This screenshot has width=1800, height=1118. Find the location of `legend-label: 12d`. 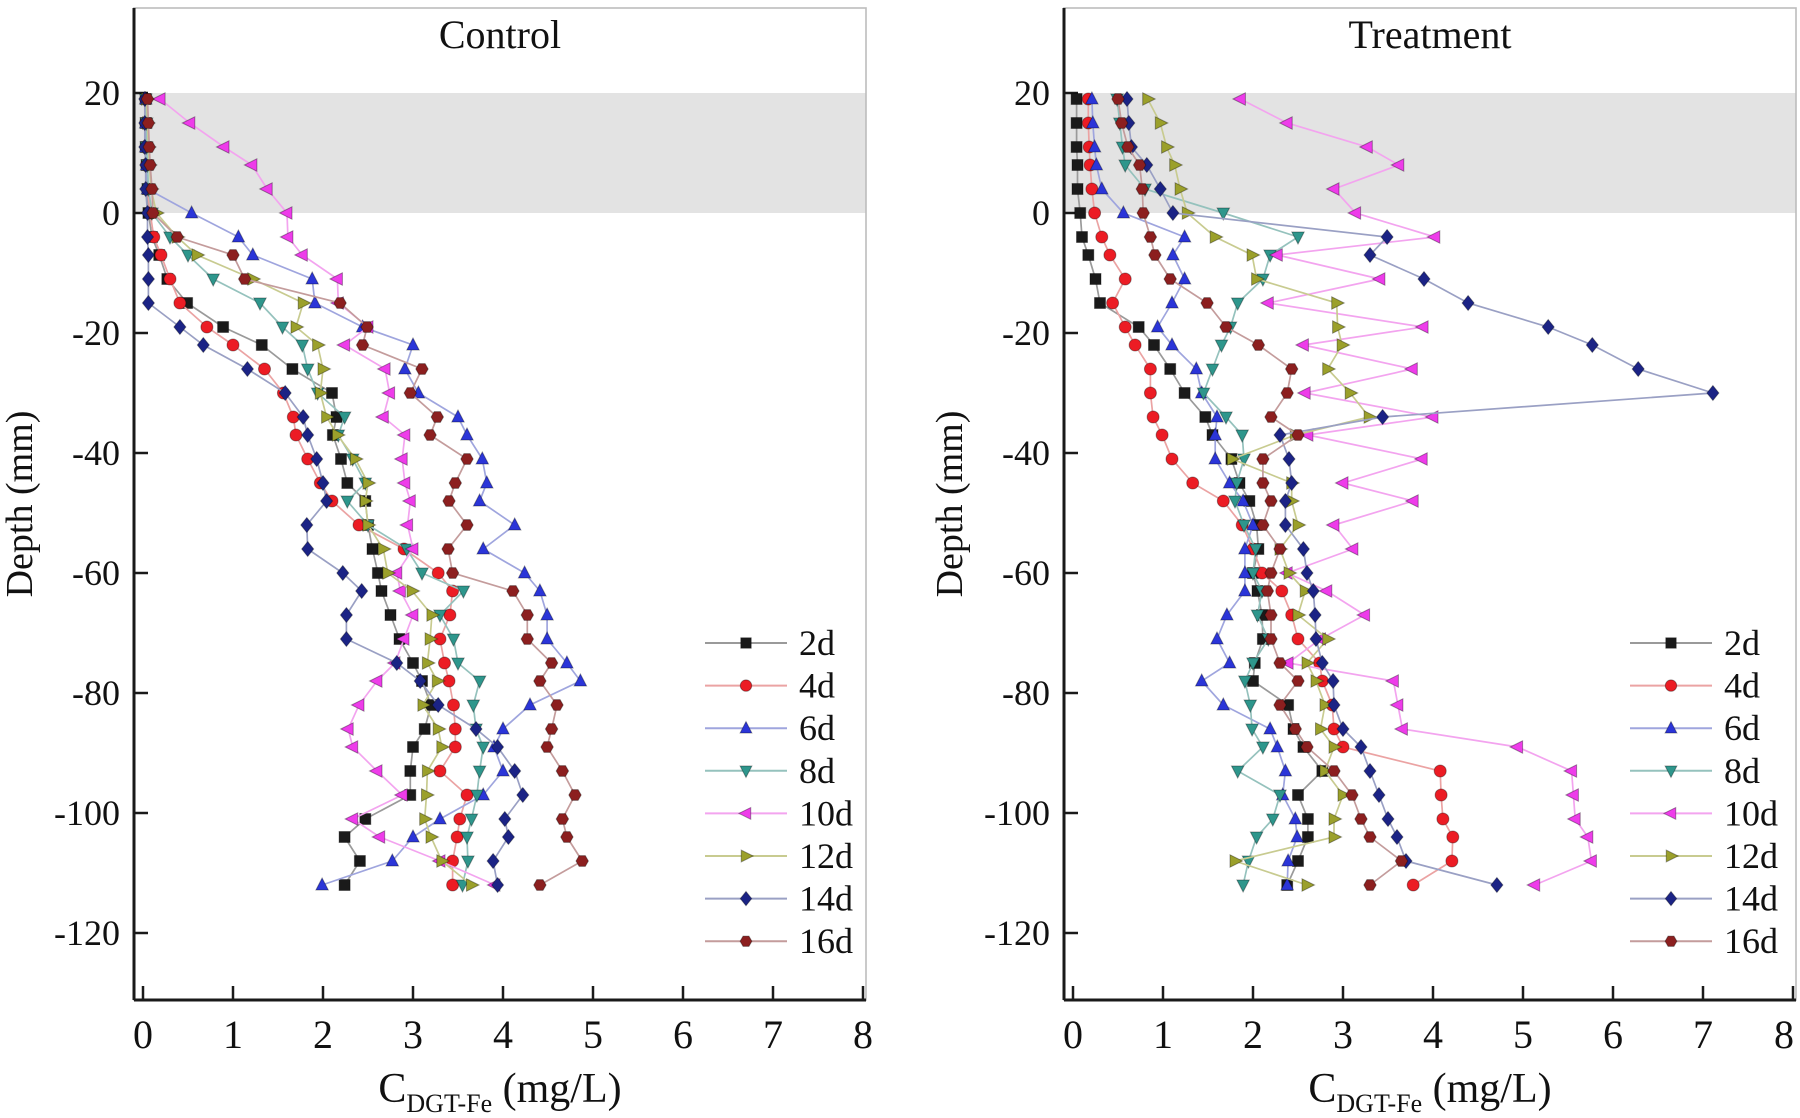

legend-label: 12d is located at coordinates (1751, 856).